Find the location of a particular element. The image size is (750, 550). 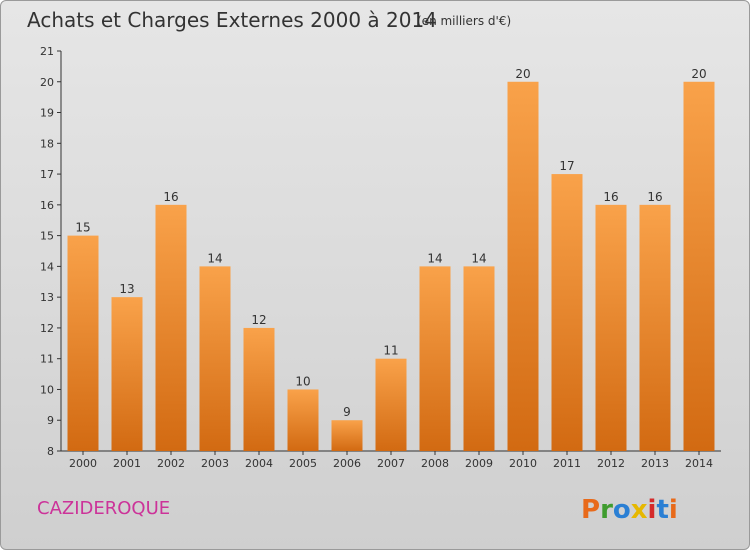

bar-2001 is located at coordinates (127, 374).